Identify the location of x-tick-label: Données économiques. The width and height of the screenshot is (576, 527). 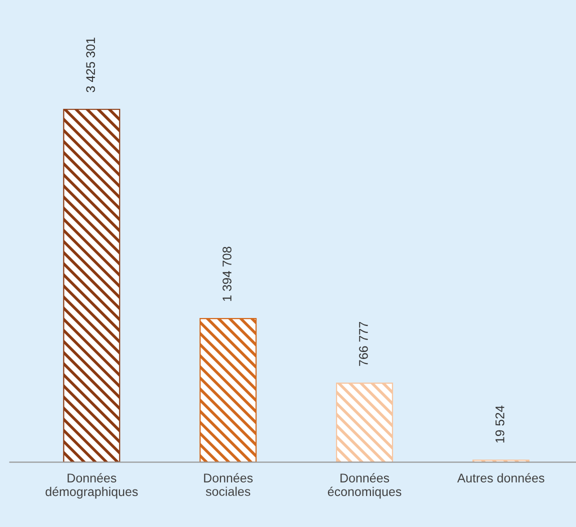
(365, 486).